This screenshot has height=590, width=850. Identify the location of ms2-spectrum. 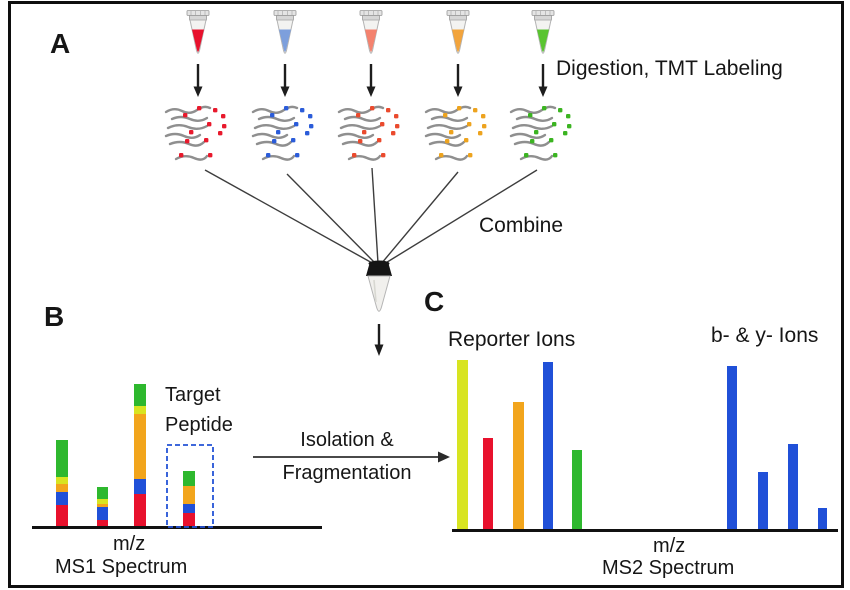
(645, 446).